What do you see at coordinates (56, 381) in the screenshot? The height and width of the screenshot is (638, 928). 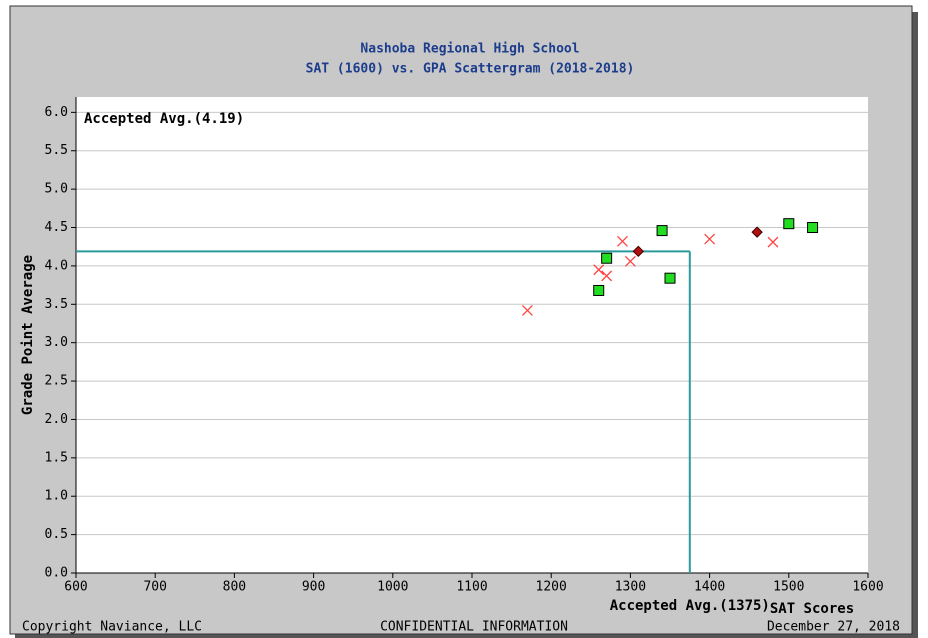 I see `y-tick-label: 2.5` at bounding box center [56, 381].